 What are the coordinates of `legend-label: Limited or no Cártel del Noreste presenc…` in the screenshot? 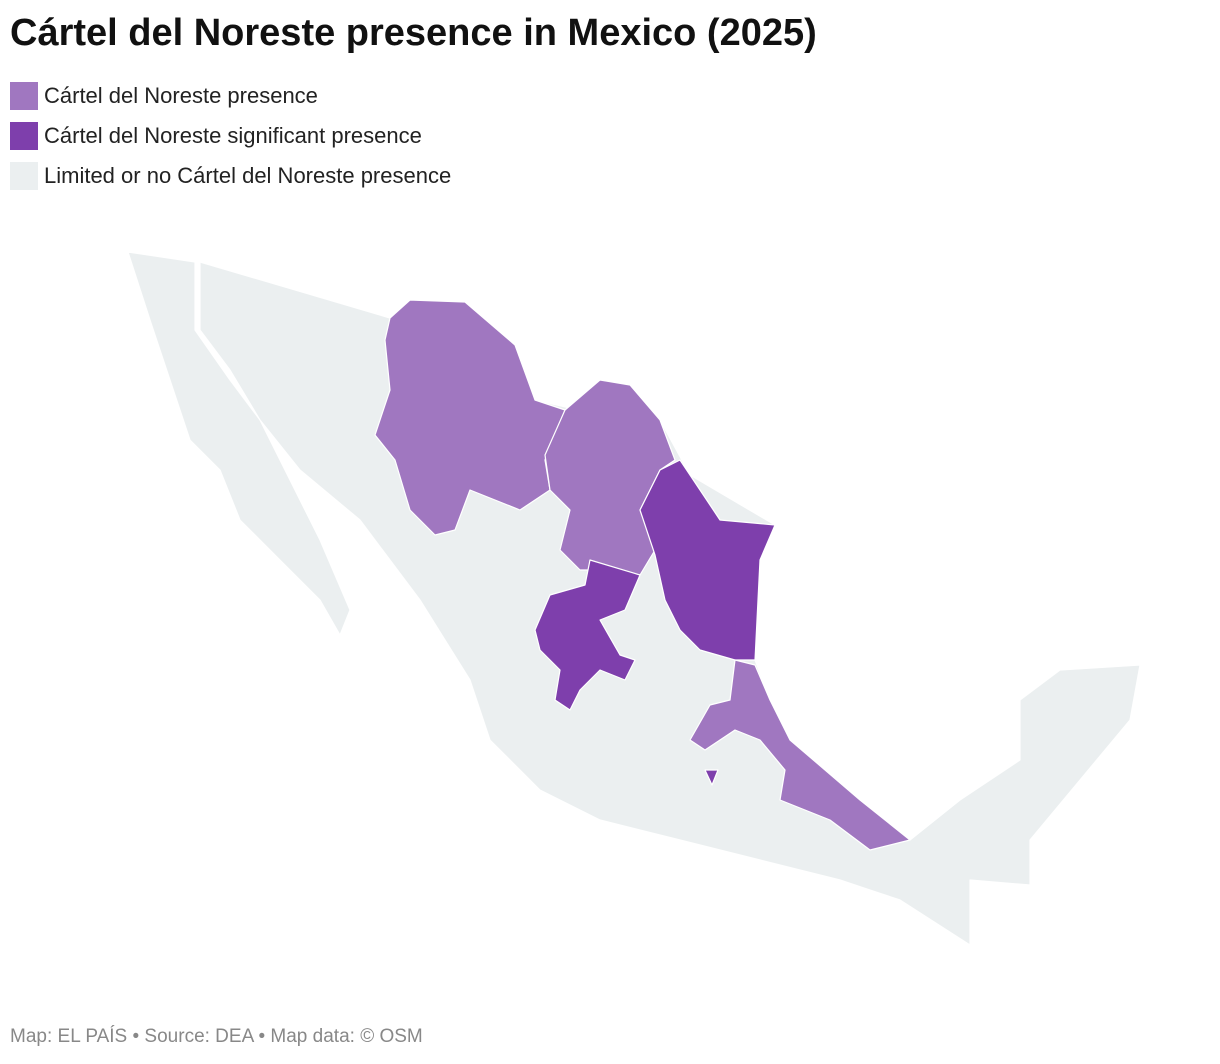 It's located at (248, 175).